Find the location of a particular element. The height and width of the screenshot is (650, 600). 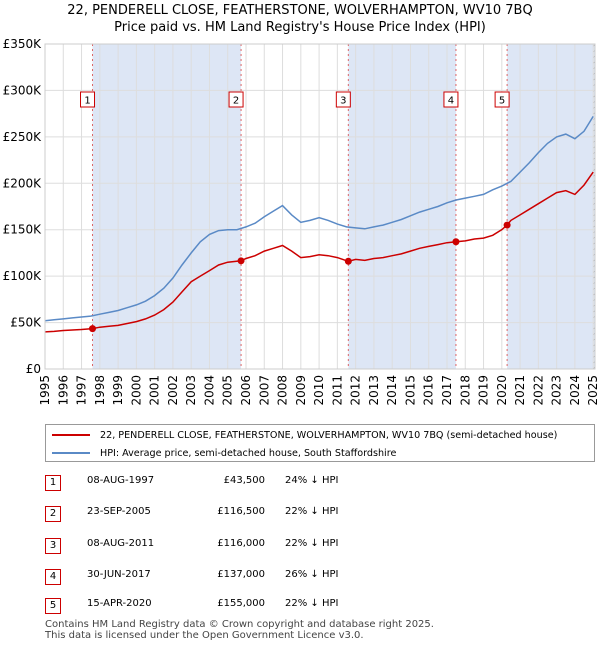

x-tick-label: 2000 is located at coordinates (136, 390).